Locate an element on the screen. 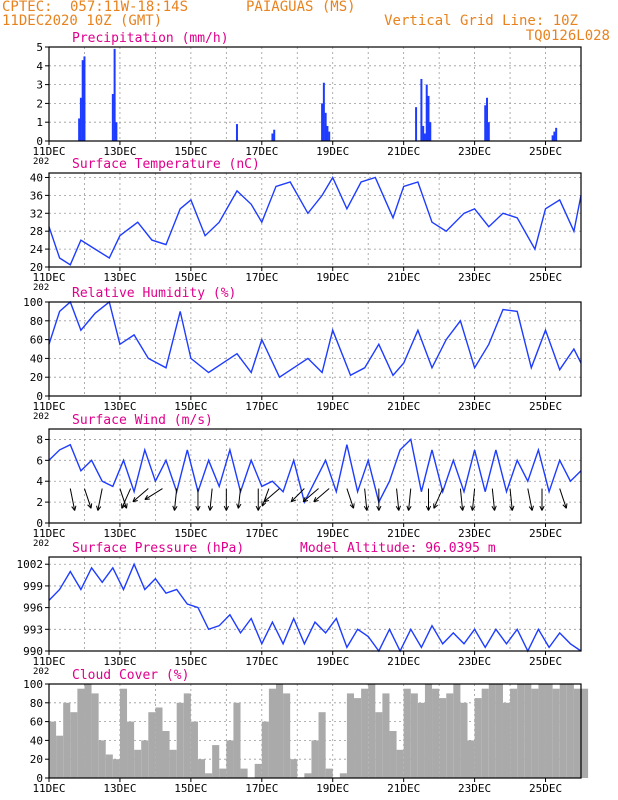 The width and height of the screenshot is (618, 800). y-tick-label: 4 is located at coordinates (39, 481).